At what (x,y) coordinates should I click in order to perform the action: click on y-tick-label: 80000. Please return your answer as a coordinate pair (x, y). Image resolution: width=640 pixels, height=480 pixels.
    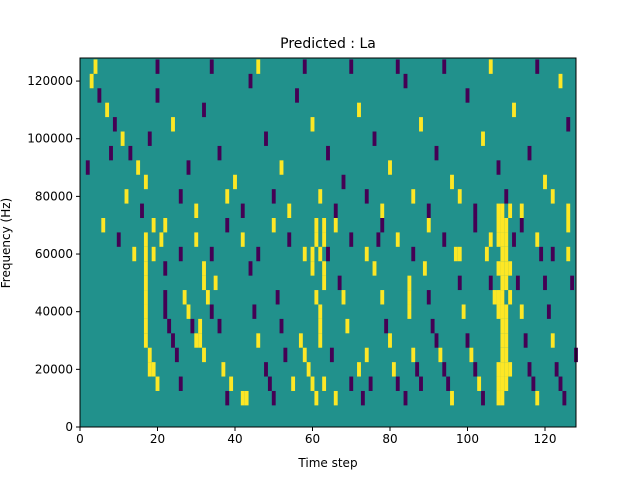
    Looking at the image, I should click on (54, 196).